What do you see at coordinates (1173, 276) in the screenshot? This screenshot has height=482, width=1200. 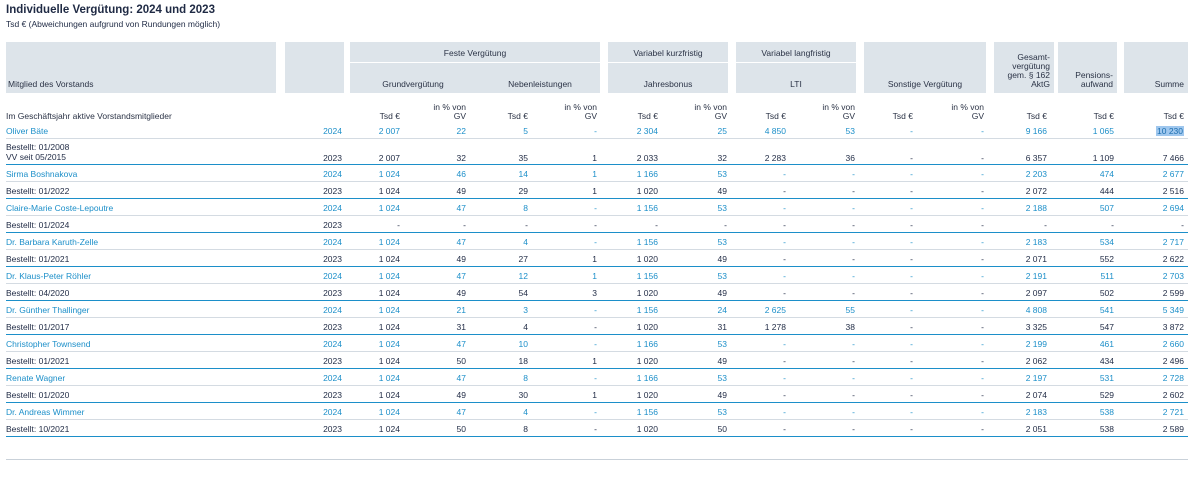 I see `cell-summe: 2 703` at bounding box center [1173, 276].